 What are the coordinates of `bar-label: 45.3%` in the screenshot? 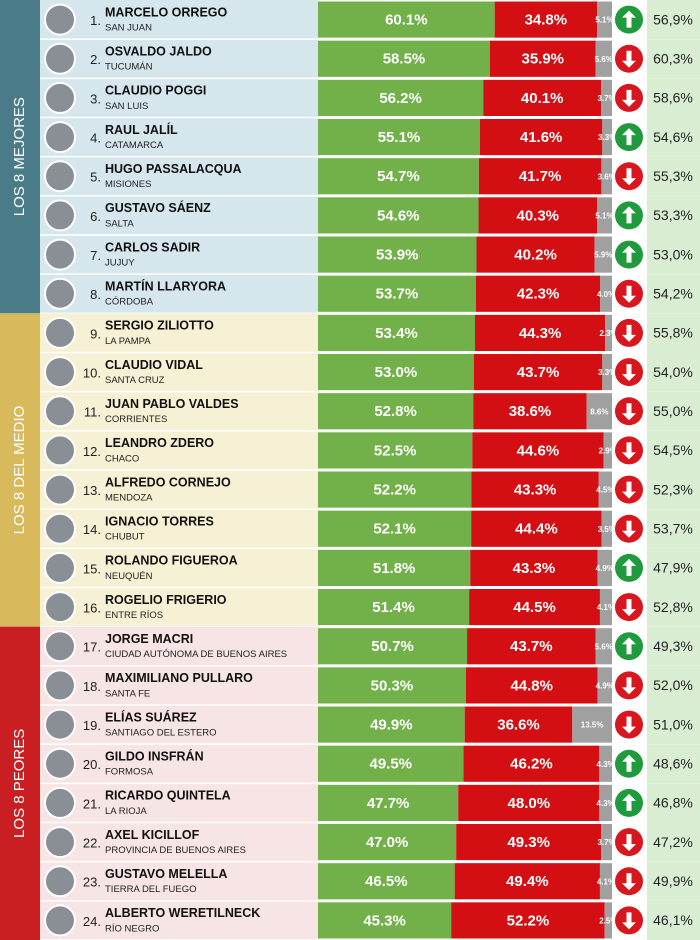 It's located at (384, 920).